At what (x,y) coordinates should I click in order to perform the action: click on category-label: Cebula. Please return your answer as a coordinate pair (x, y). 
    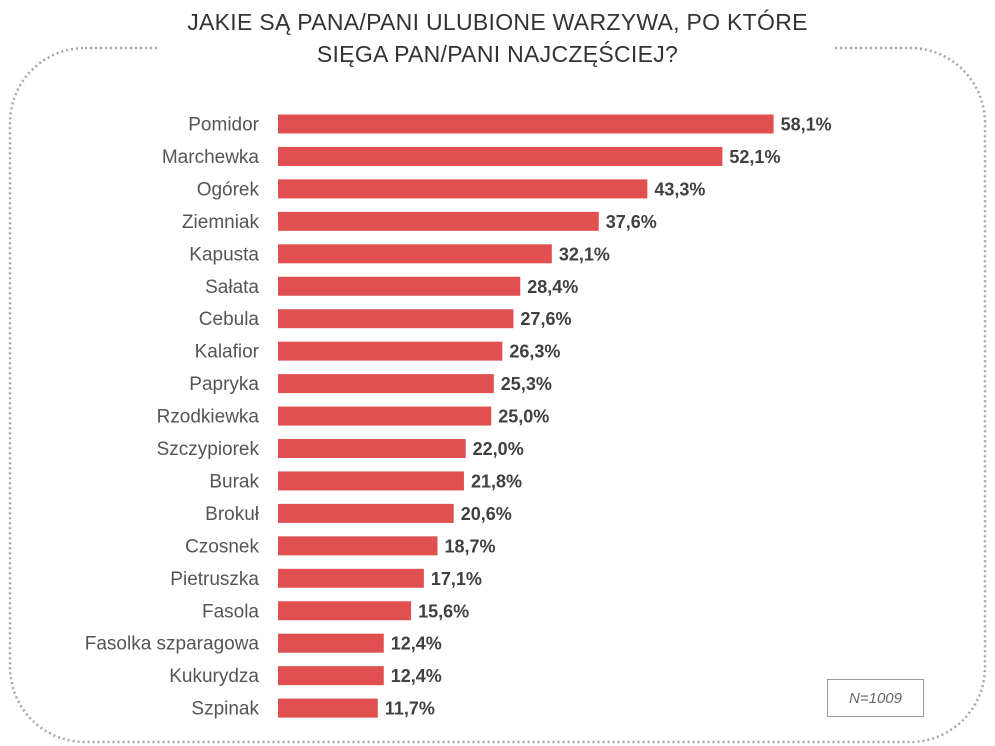
    Looking at the image, I should click on (229, 319).